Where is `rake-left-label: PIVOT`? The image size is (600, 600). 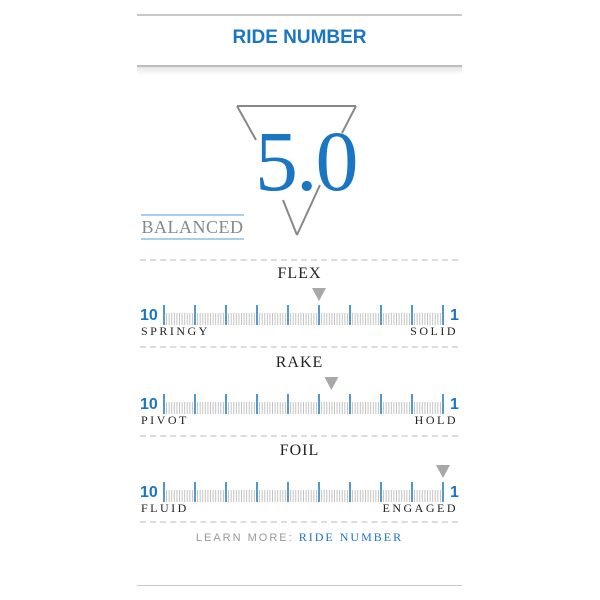
rake-left-label: PIVOT is located at coordinates (165, 420).